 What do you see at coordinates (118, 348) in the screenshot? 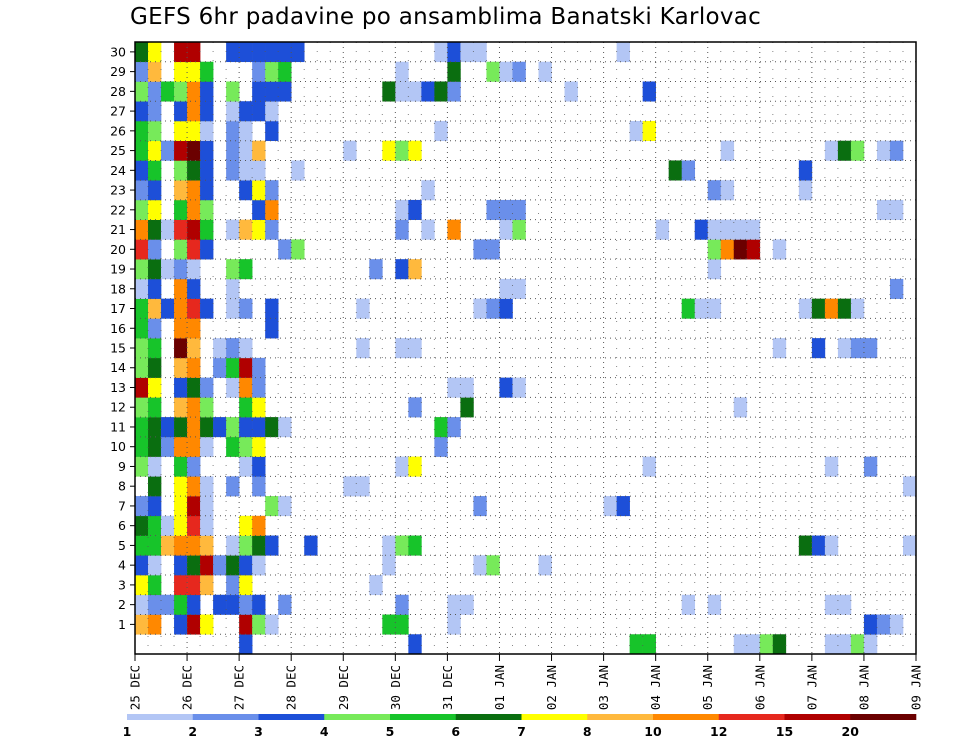
I see `y-tick-label: 15` at bounding box center [118, 348].